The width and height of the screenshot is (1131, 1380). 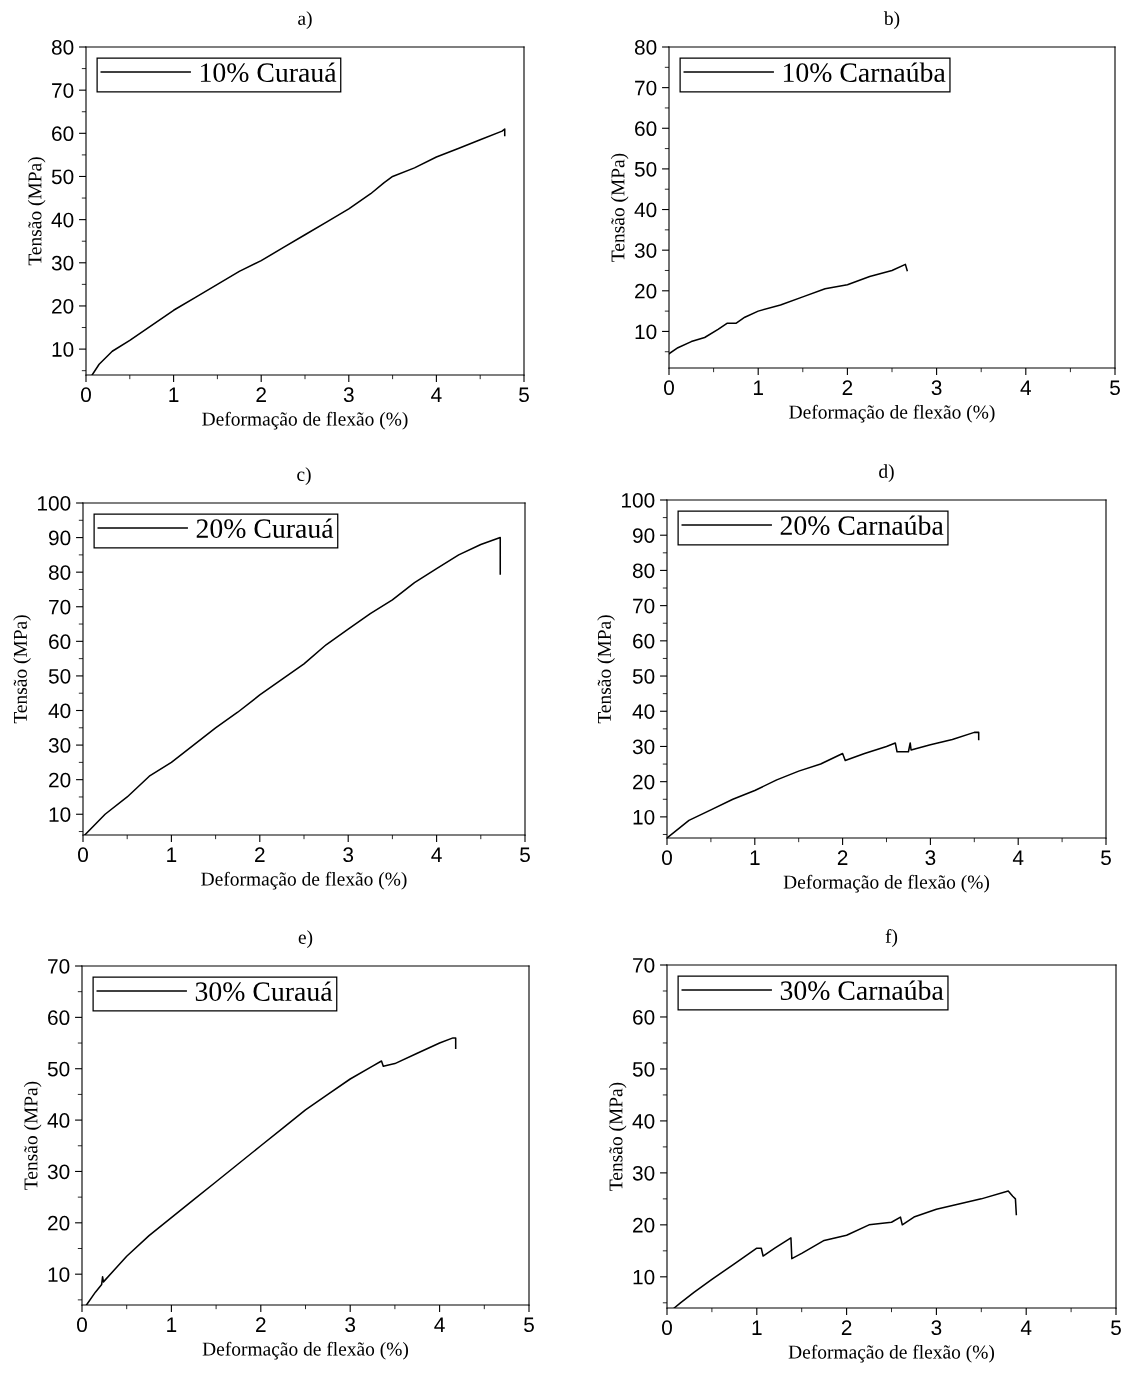 I want to click on chart-title: f), so click(x=891, y=938).